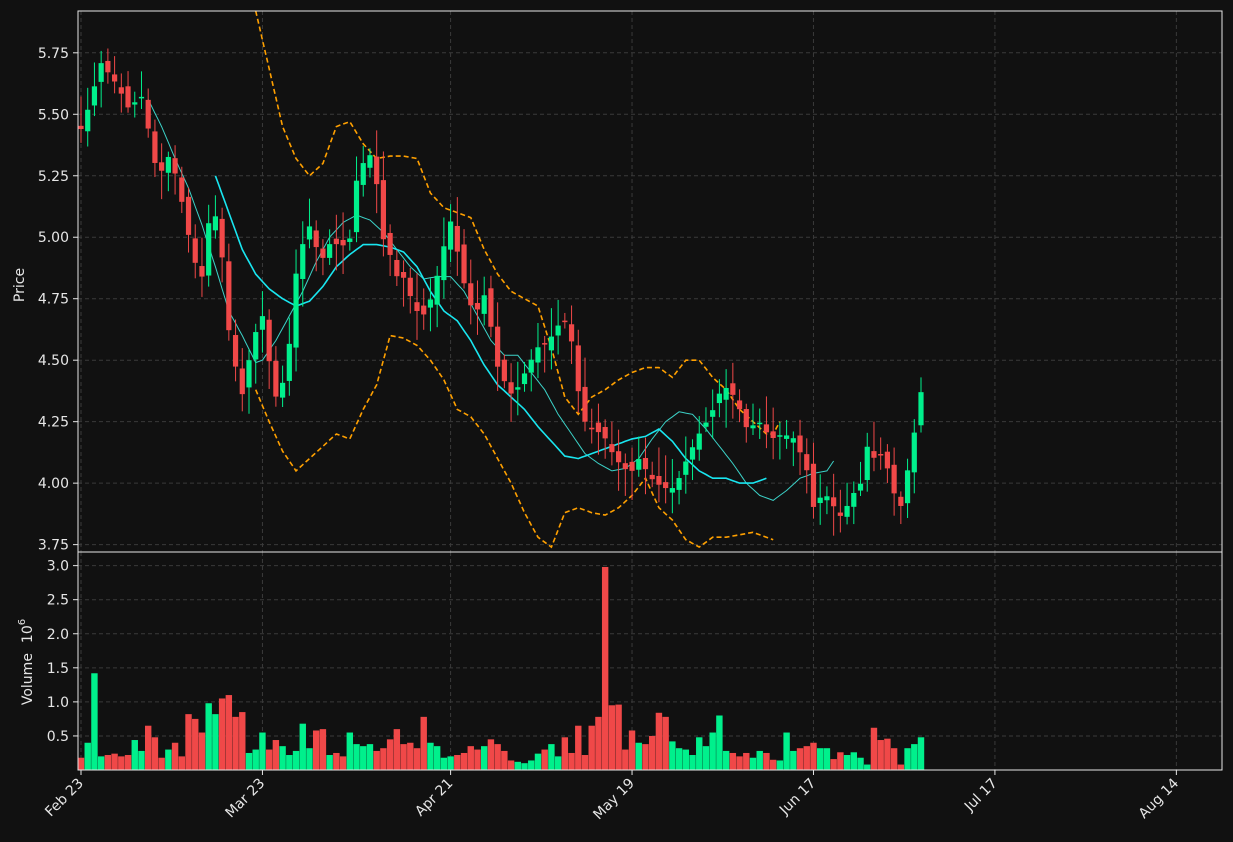 Image resolution: width=1233 pixels, height=842 pixels. What do you see at coordinates (58, 601) in the screenshot?
I see `volume-tick-label: 2.5` at bounding box center [58, 601].